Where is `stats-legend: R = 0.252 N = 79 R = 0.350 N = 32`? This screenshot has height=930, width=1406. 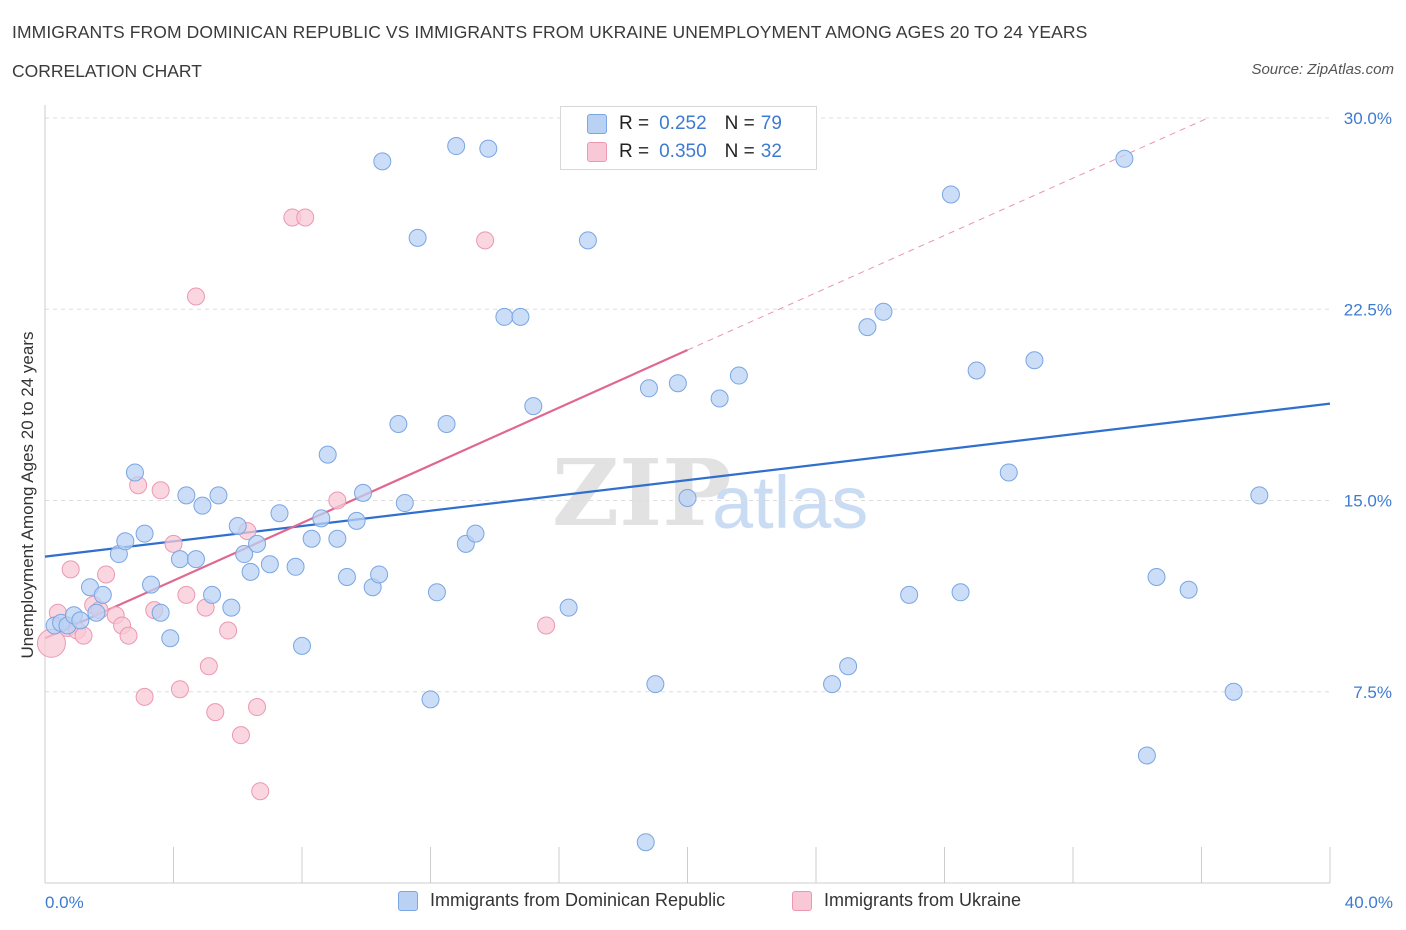 stats-legend: R = 0.252 N = 79 R = 0.350 N = 32 is located at coordinates (688, 138).